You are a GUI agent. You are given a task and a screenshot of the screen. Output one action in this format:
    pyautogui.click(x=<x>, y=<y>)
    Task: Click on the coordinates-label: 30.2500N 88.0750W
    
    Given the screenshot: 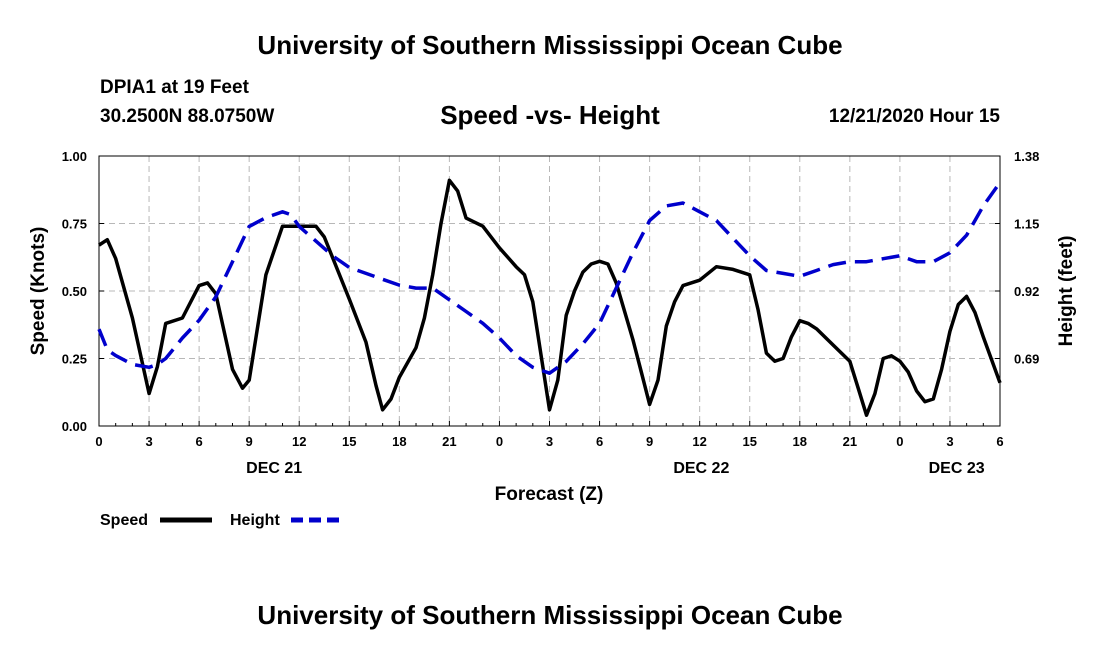 What is the action you would take?
    pyautogui.click(x=187, y=116)
    